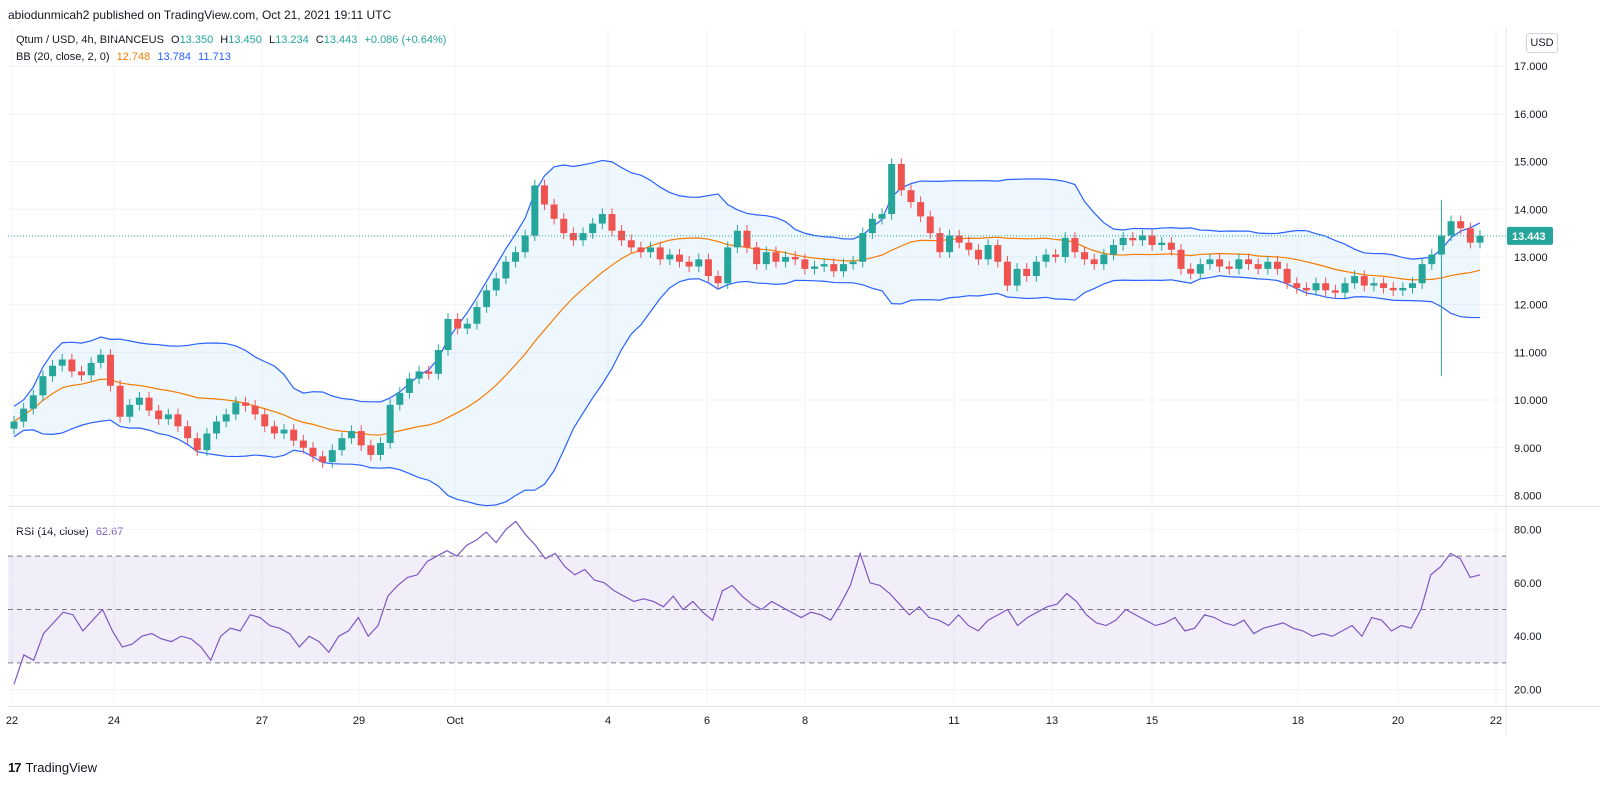  I want to click on bb-label: BB (20, close, 2, 0), so click(63, 57).